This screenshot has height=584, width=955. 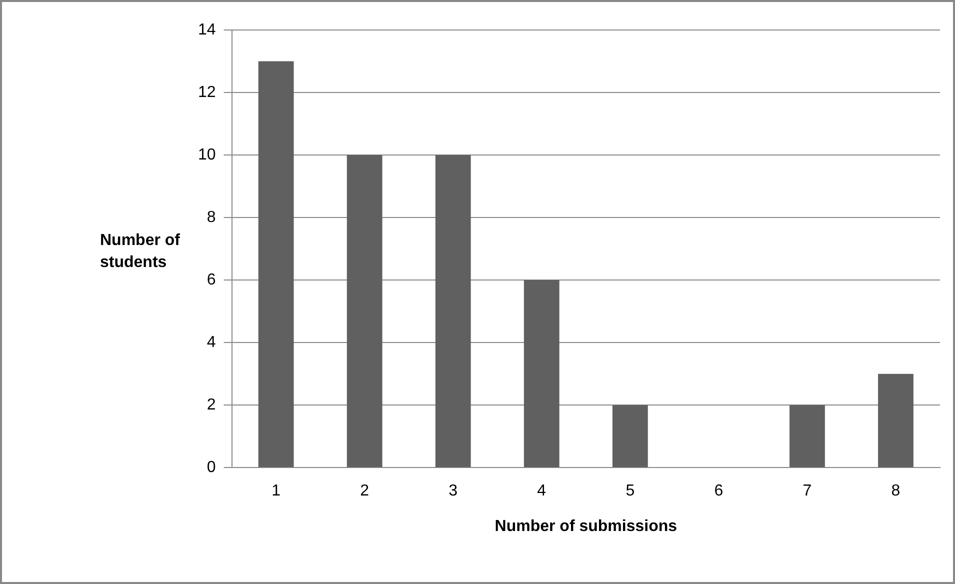 What do you see at coordinates (586, 526) in the screenshot?
I see `x-axis-title: Number of submissions` at bounding box center [586, 526].